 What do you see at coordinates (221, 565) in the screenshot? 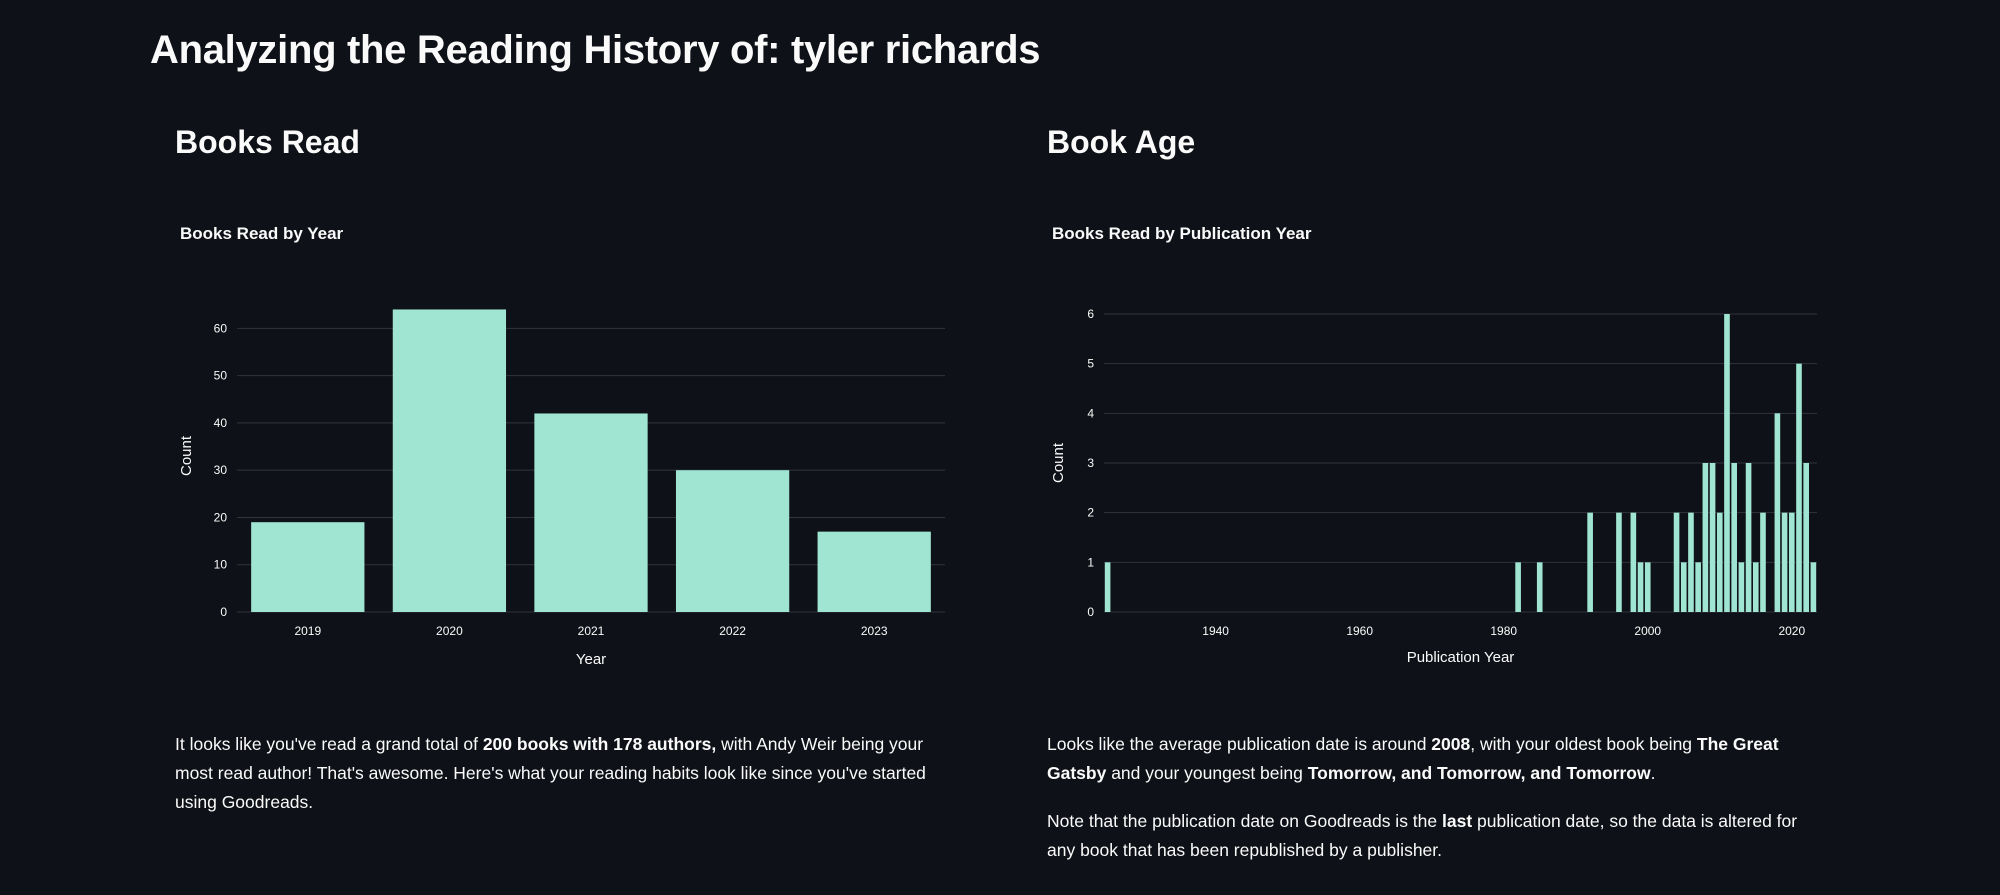
I see `y-tick-label: 10` at bounding box center [221, 565].